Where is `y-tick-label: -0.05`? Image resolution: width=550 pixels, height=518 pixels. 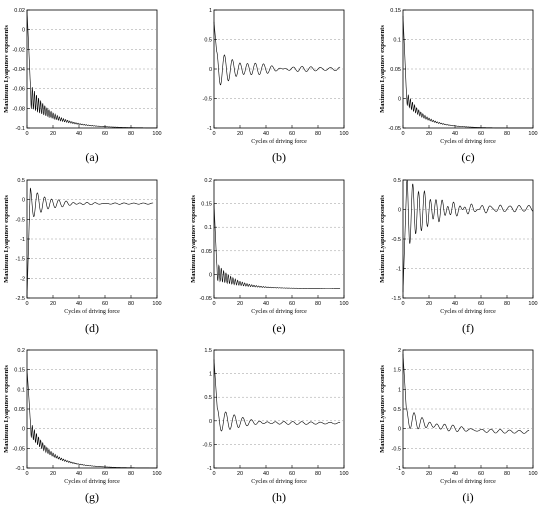 y-tick-label: -0.05 is located at coordinates (394, 129).